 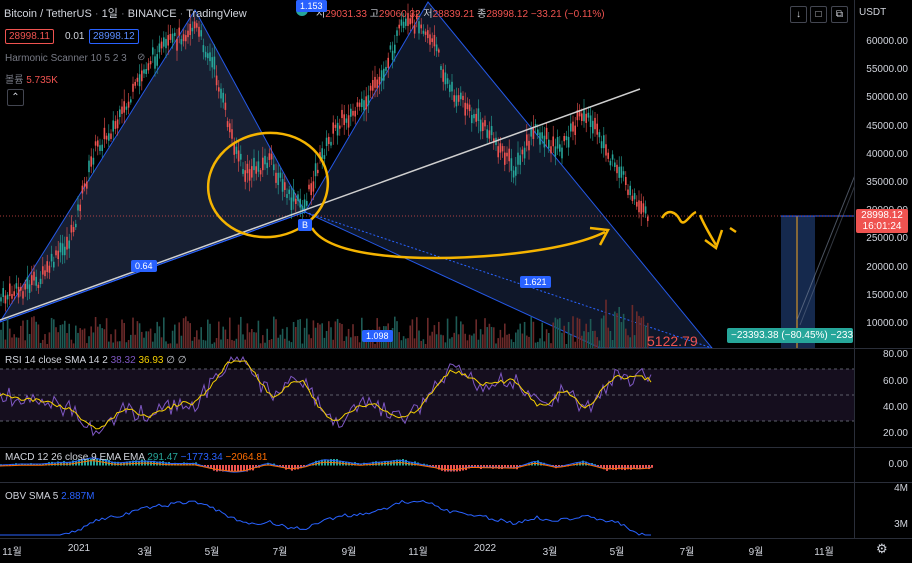 What do you see at coordinates (176, 360) in the screenshot?
I see `rsi-extra-value: ∅ ∅` at bounding box center [176, 360].